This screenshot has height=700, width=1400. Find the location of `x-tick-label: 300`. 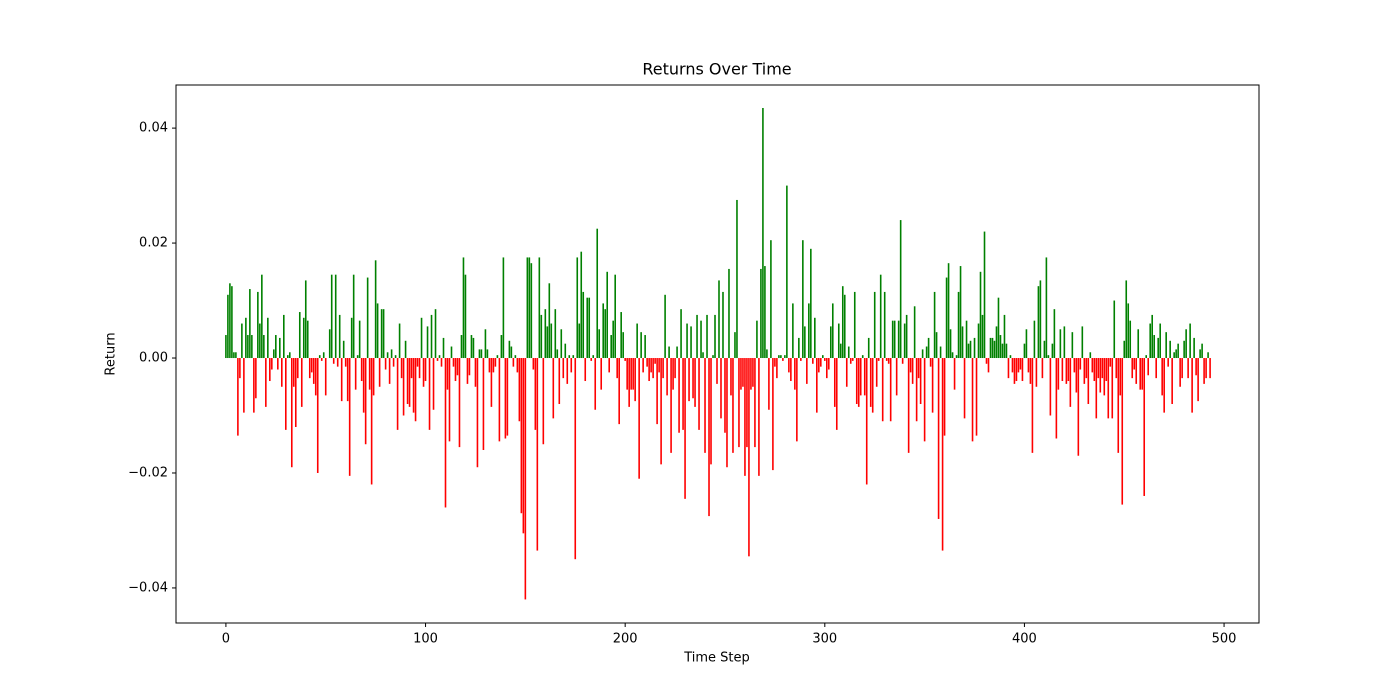

x-tick-label: 300 is located at coordinates (824, 639).